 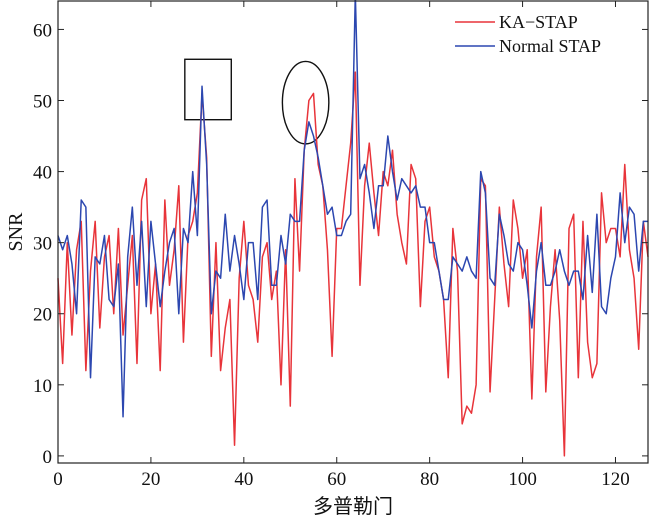 I want to click on x-tick-label: 40, so click(x=243, y=479).